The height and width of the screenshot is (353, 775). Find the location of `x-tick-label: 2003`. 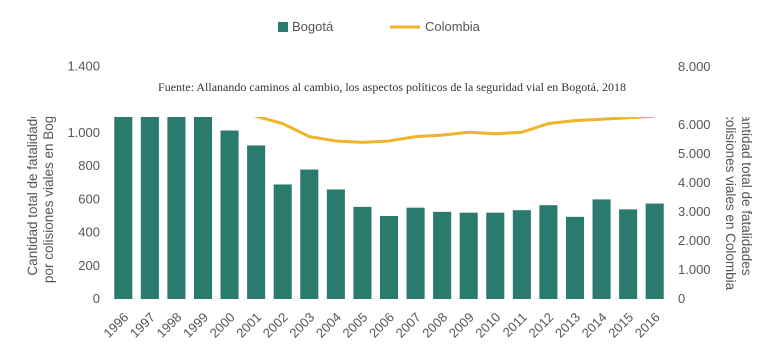

x-tick-label: 2003 is located at coordinates (301, 325).